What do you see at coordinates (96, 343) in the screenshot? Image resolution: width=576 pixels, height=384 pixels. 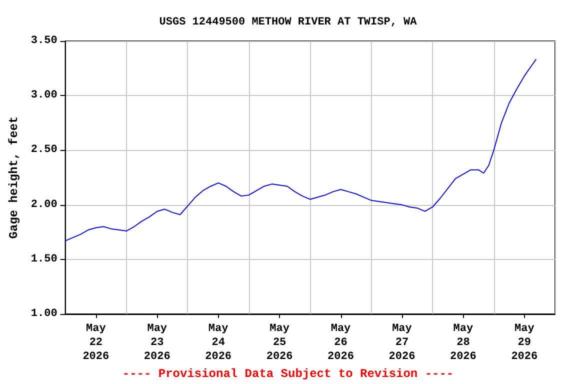 I see `x-tick-label: May 22 2026` at bounding box center [96, 343].